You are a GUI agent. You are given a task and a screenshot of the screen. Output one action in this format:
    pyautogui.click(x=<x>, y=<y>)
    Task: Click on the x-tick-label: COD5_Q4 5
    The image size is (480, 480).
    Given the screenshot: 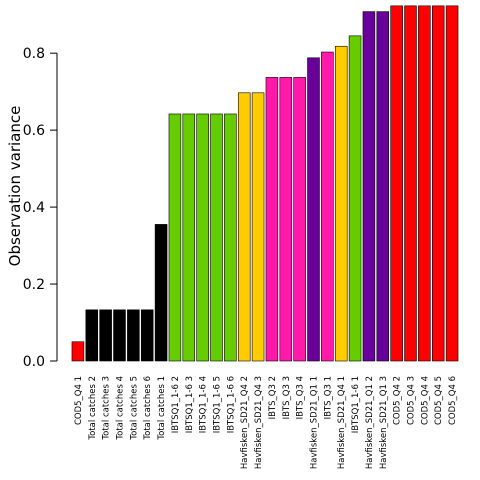 What is the action you would take?
    pyautogui.click(x=439, y=400)
    